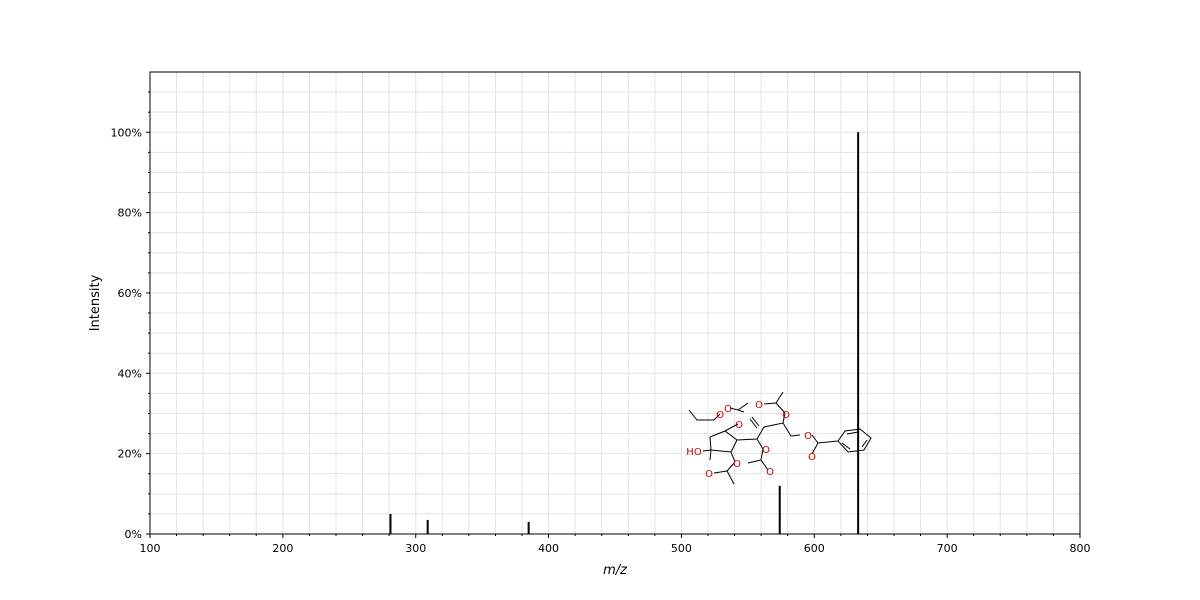 This screenshot has height=600, width=1200. I want to click on x-tick-label: 700, so click(947, 548).